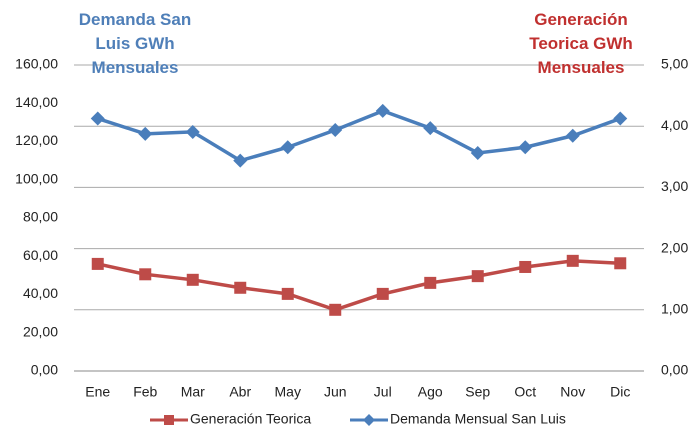 This screenshot has height=430, width=693. I want to click on y2-tick-label: 2,00, so click(674, 247).